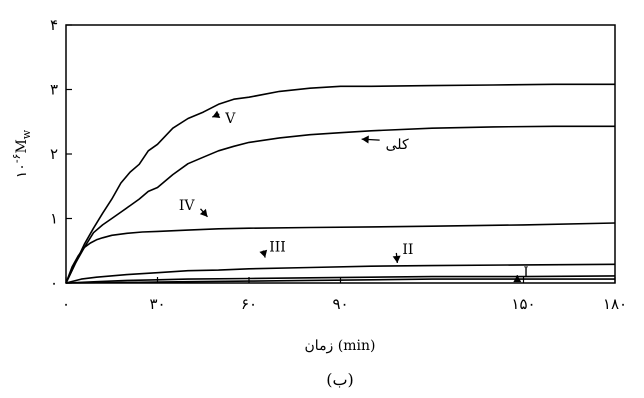  Describe the element at coordinates (397, 145) in the screenshot. I see `series-label: کلی` at that location.